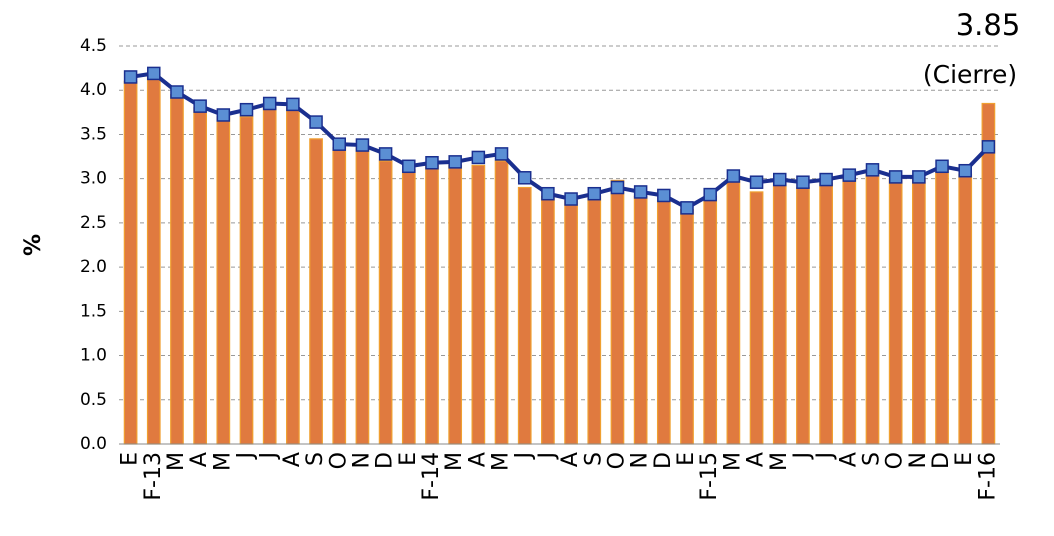  What do you see at coordinates (709, 476) in the screenshot?
I see `x-tick-label: F-15` at bounding box center [709, 476].